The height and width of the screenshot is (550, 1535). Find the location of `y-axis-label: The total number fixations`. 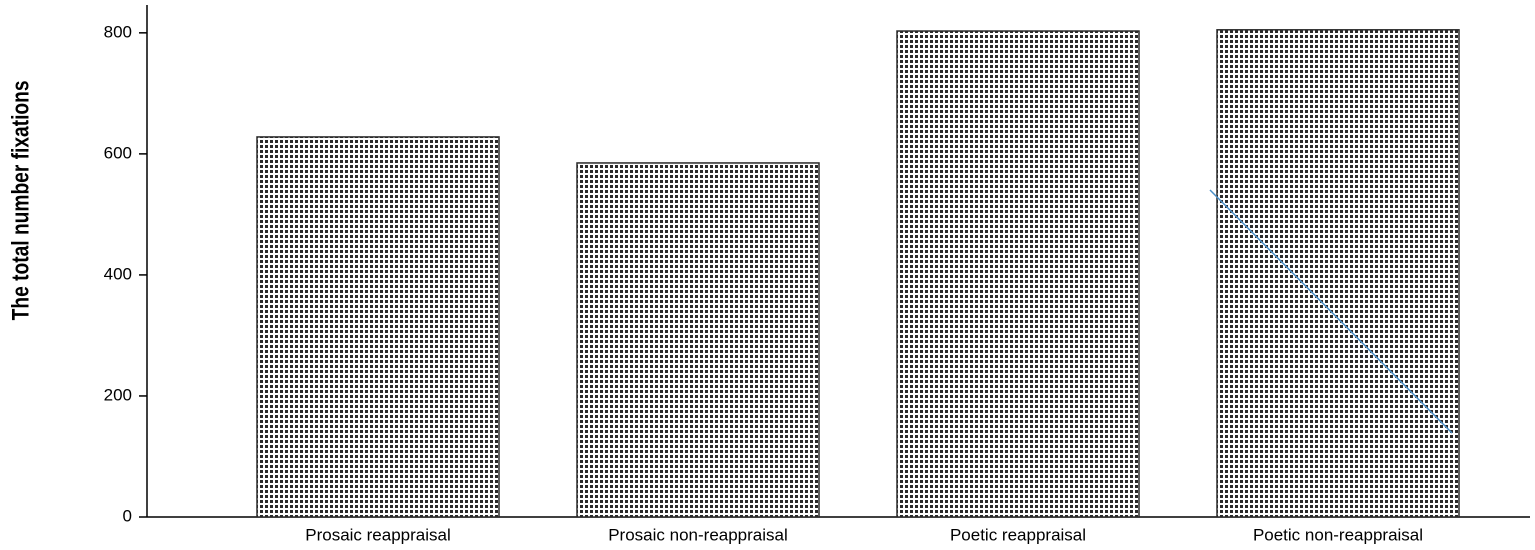

y-axis-label: The total number fixations is located at coordinates (20, 200).